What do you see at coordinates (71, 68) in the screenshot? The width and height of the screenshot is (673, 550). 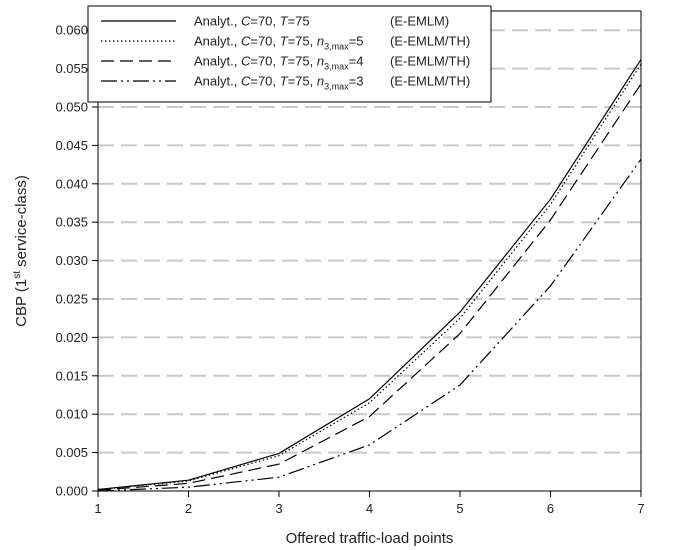 I see `y-tick-label: 0.055` at bounding box center [71, 68].